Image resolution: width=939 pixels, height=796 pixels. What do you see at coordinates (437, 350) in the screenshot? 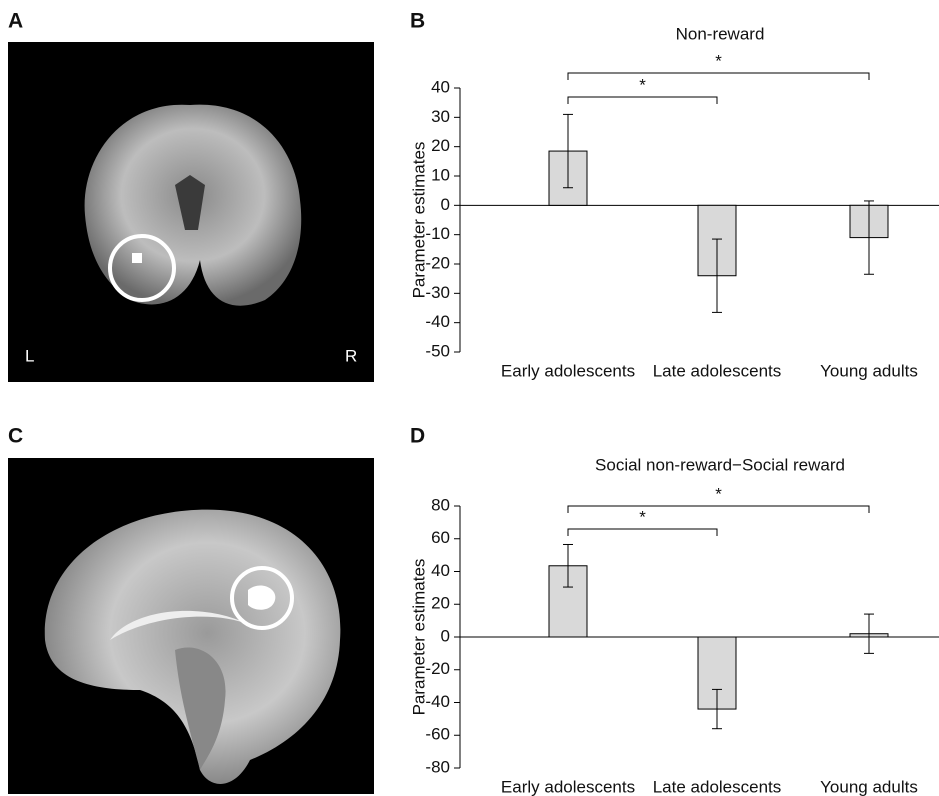
I see `y-tick-label: -50` at bounding box center [437, 350].